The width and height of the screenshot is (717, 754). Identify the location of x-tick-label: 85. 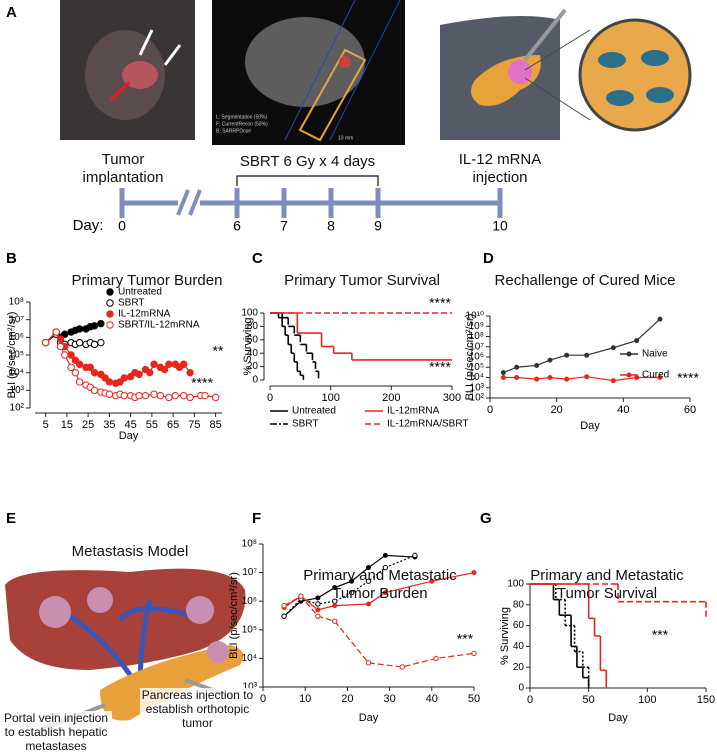
(216, 425).